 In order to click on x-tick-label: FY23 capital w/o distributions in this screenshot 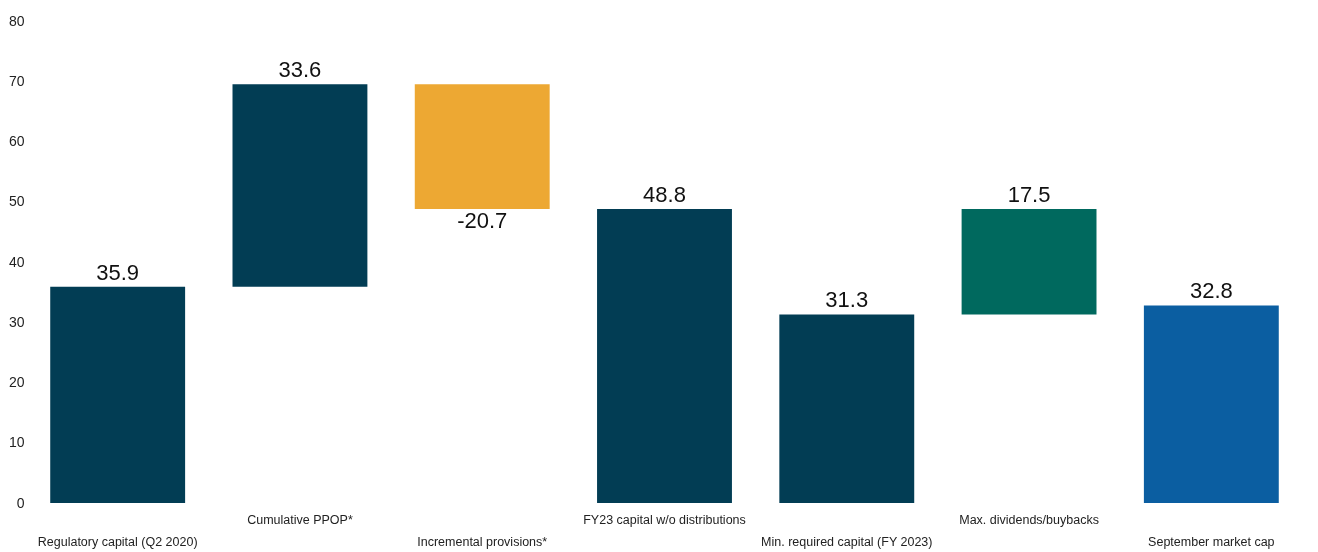, I will do `click(664, 519)`.